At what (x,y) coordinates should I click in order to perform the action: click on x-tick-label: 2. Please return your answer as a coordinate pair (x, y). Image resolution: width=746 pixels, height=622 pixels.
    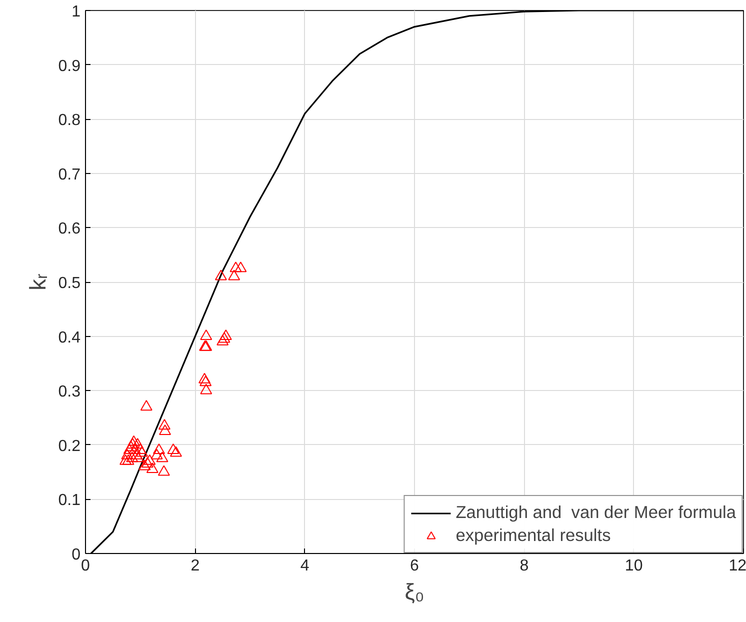
    Looking at the image, I should click on (195, 566).